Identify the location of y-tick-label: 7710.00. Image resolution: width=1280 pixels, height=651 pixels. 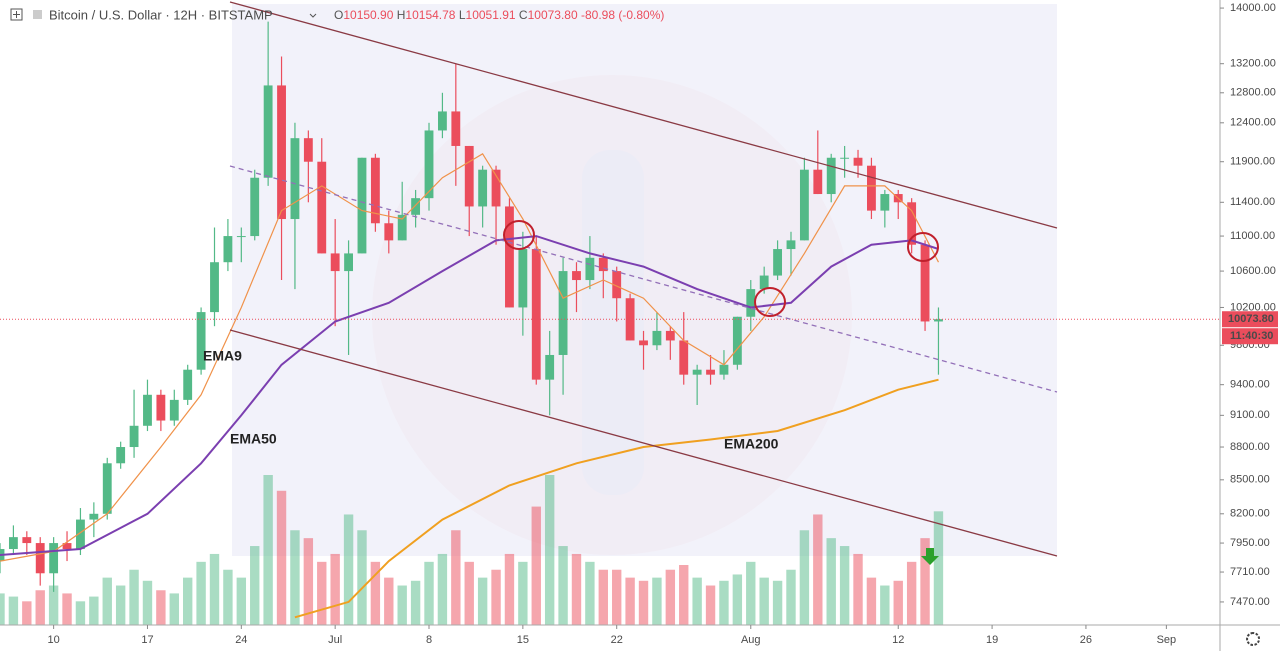
(1250, 572).